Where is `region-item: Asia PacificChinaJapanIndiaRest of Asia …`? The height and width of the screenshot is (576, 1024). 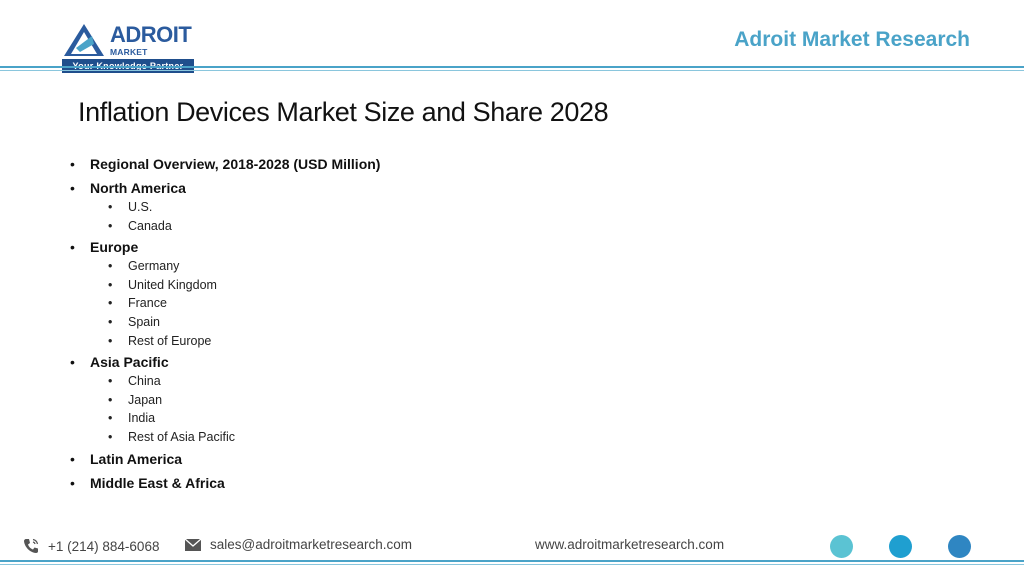
region-item: Asia PacificChinaJapanIndiaRest of Asia … is located at coordinates (320, 400).